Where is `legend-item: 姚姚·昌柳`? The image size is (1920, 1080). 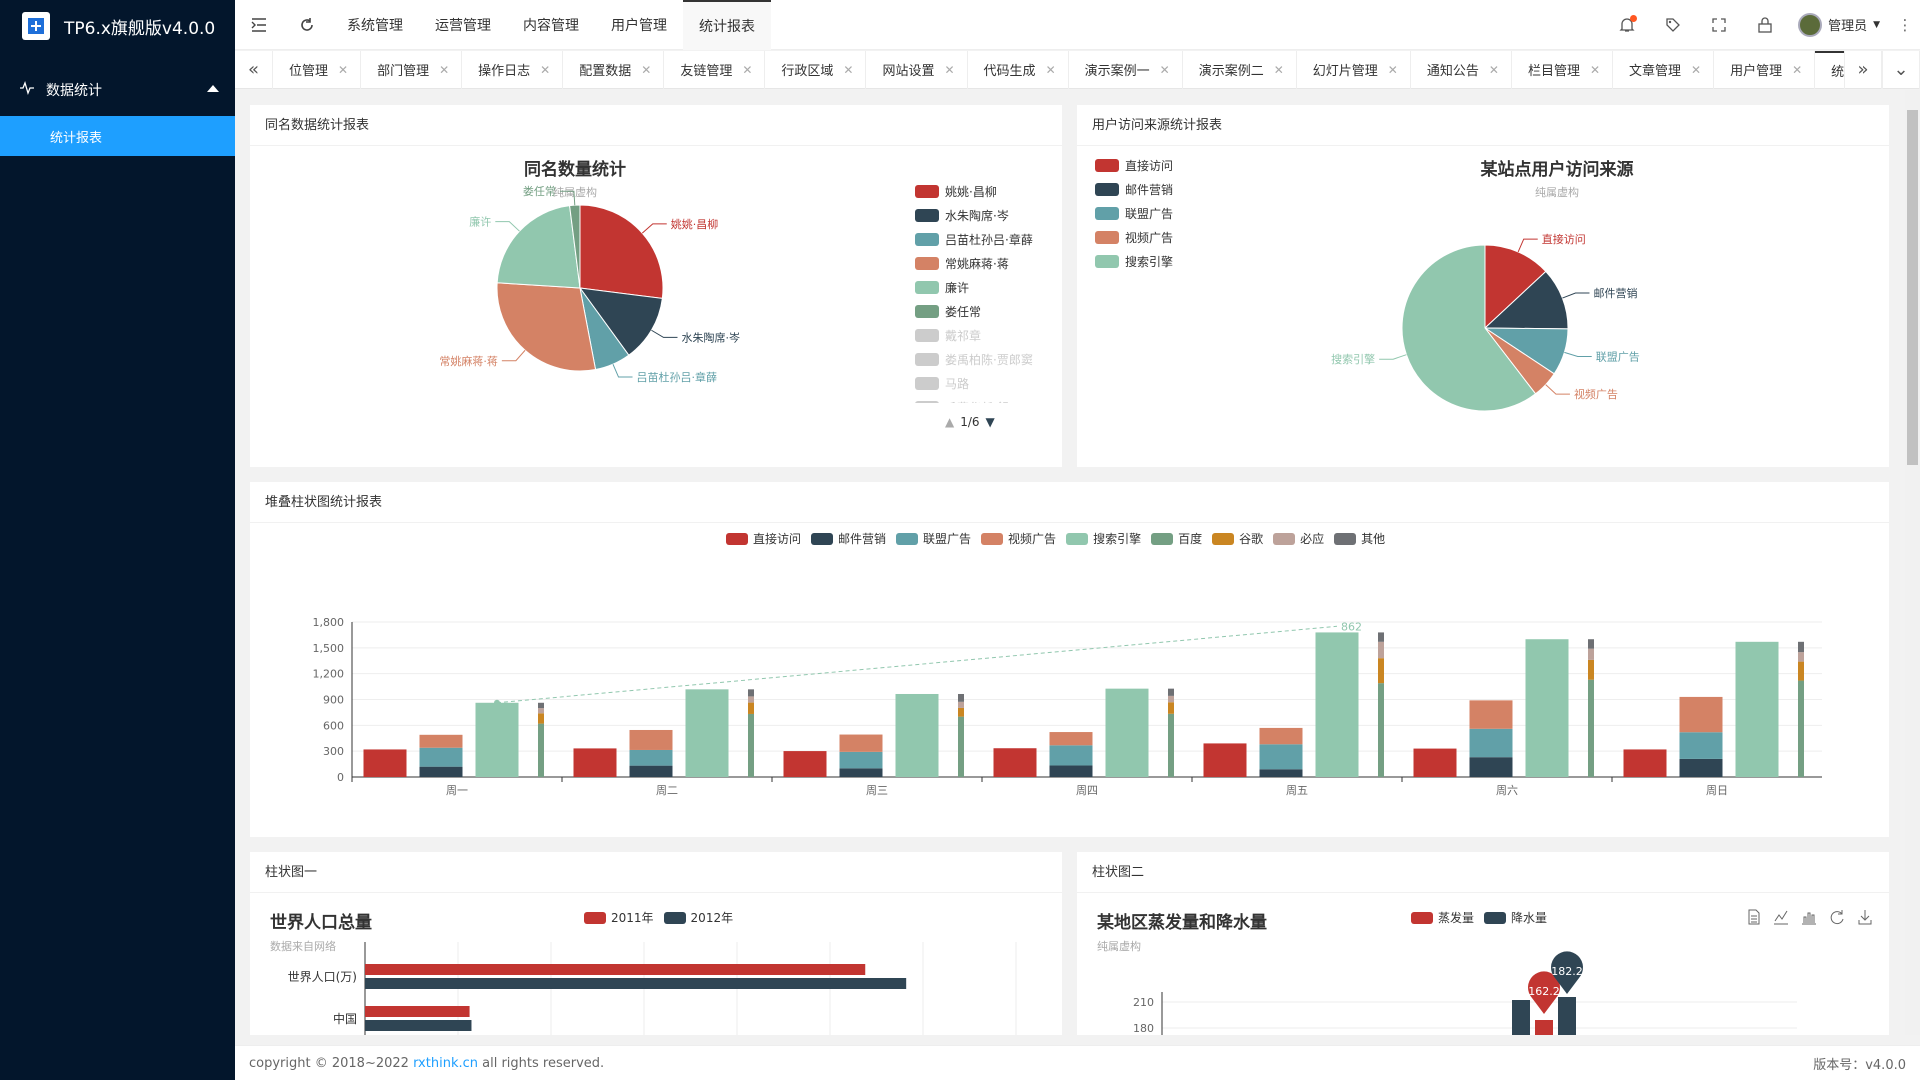
legend-item: 姚姚·昌柳 is located at coordinates (974, 191).